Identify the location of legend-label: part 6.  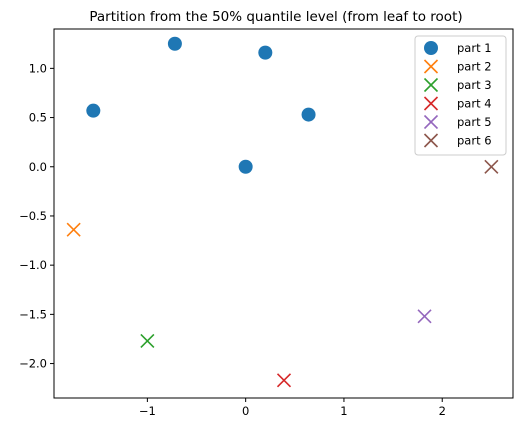
(474, 141).